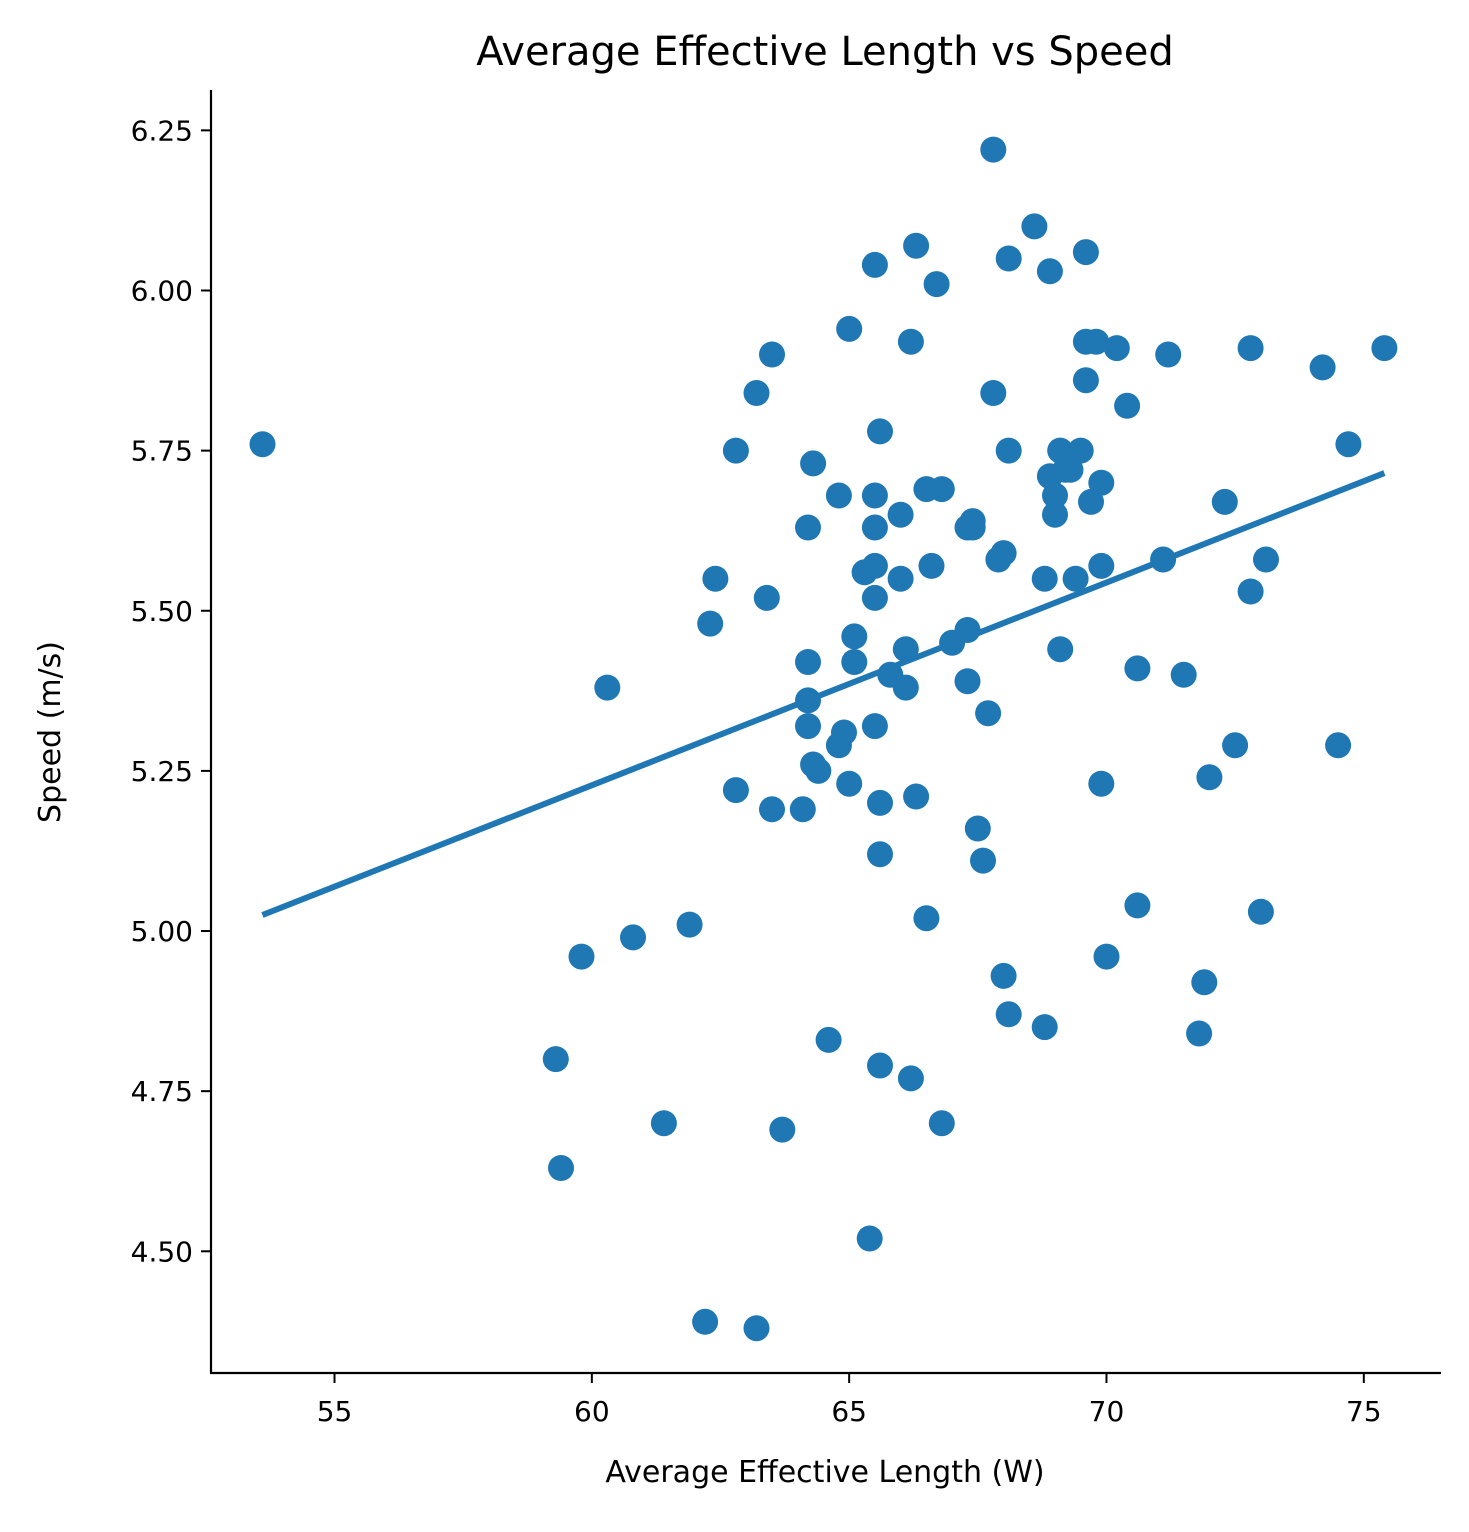 The width and height of the screenshot is (1469, 1532). What do you see at coordinates (162, 130) in the screenshot?
I see `y-tick-label: 6.25` at bounding box center [162, 130].